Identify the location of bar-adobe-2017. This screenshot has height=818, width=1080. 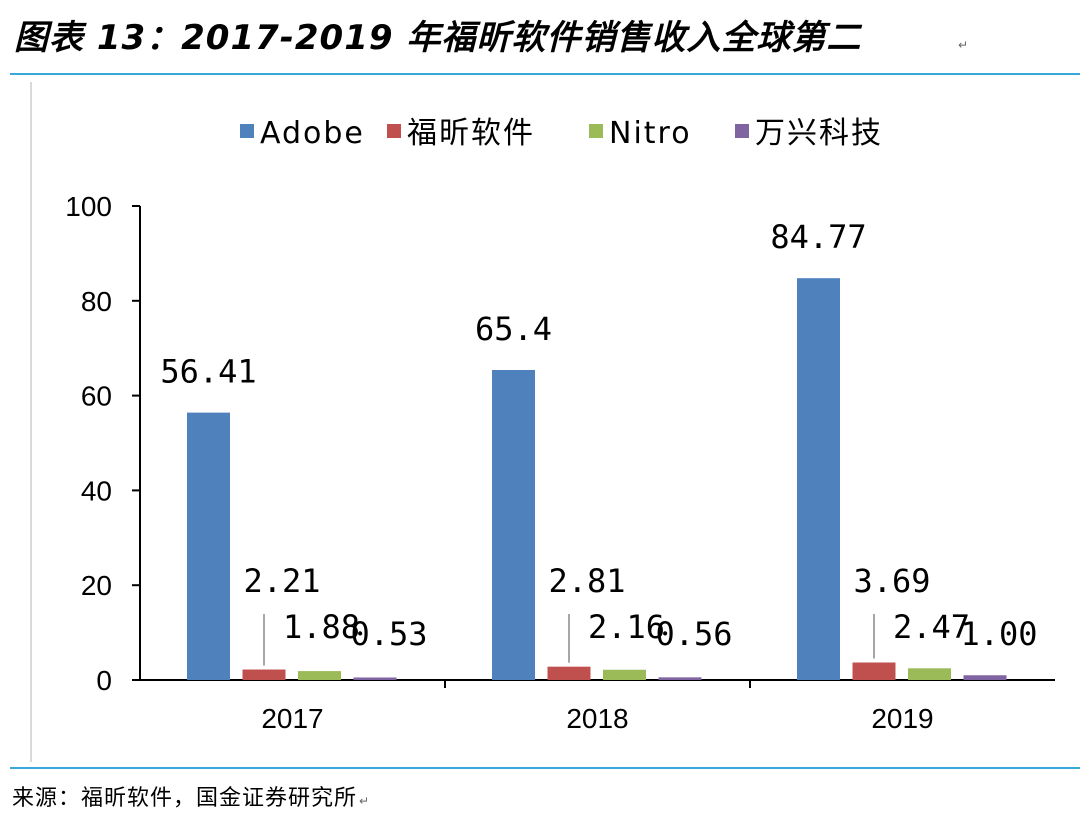
(208, 546).